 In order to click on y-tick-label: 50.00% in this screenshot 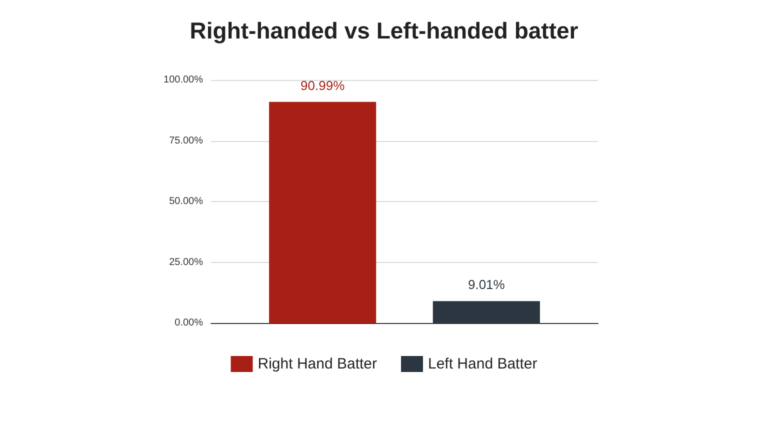, I will do `click(186, 201)`.